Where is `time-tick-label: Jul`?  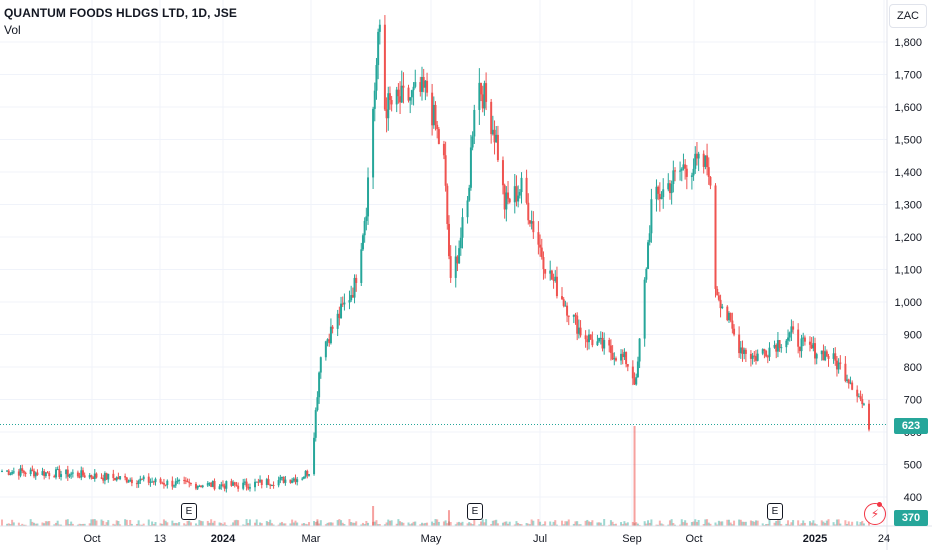 time-tick-label: Jul is located at coordinates (540, 539).